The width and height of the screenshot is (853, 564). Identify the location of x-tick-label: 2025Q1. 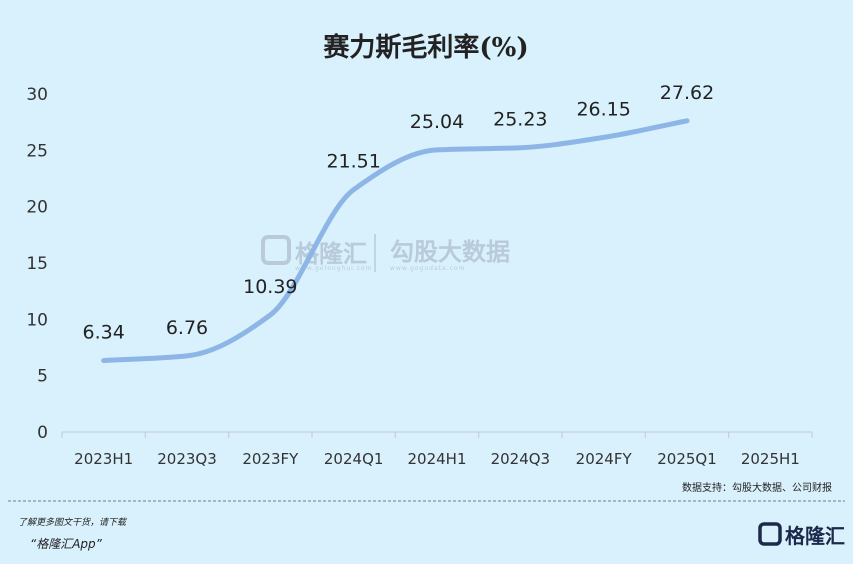
(687, 459).